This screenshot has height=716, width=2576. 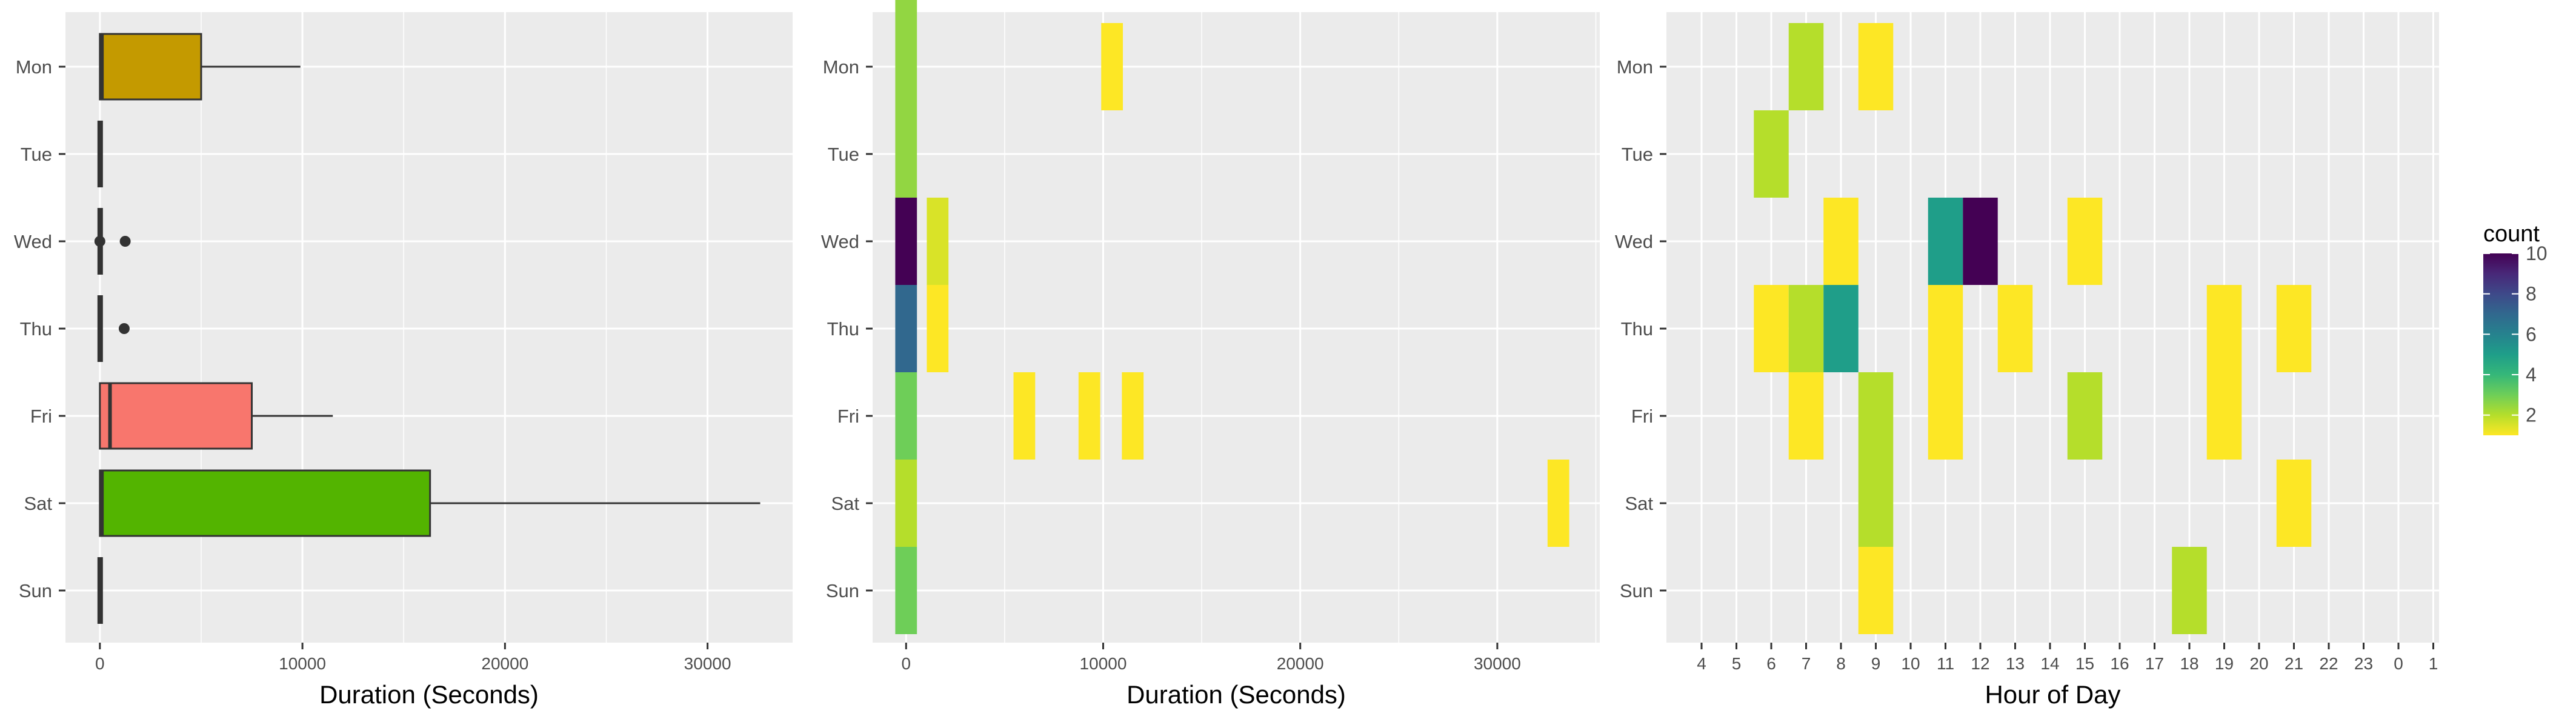 What do you see at coordinates (2363, 663) in the screenshot?
I see `x-tick-label: 23` at bounding box center [2363, 663].